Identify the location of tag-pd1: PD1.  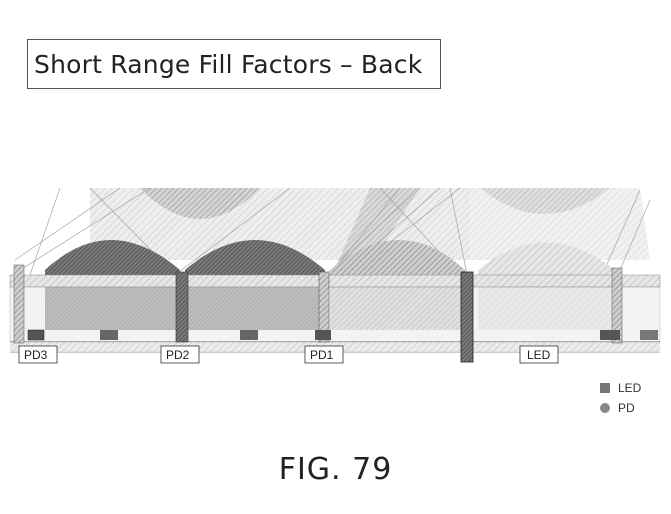
(324, 354).